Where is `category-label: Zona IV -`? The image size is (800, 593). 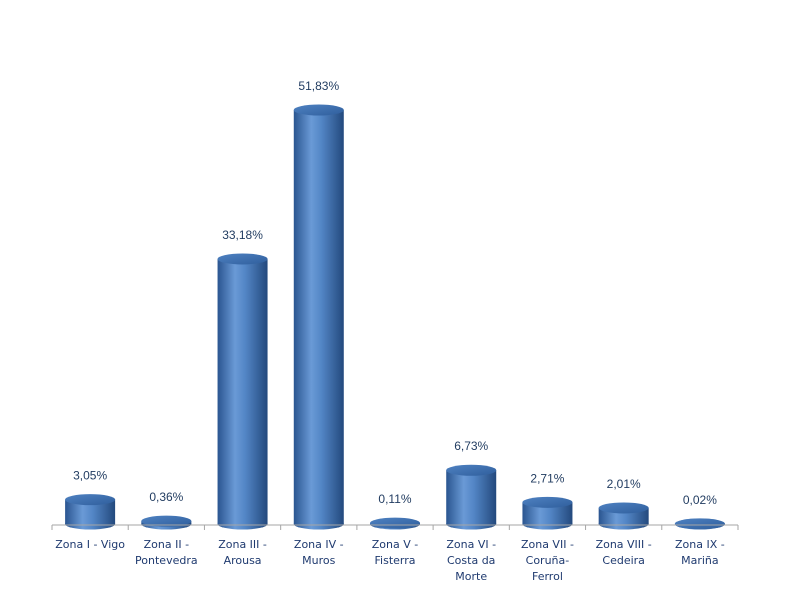 category-label: Zona IV - is located at coordinates (319, 544).